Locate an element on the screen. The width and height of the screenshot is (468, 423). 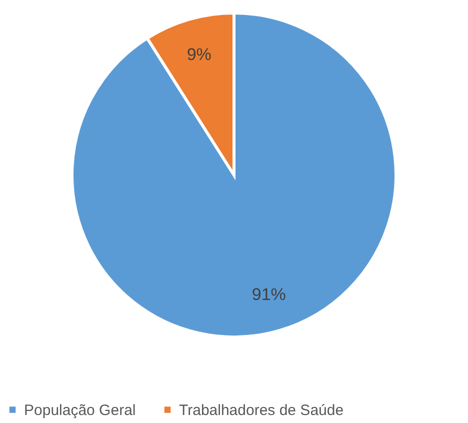
legend-label: População Geral is located at coordinates (80, 410).